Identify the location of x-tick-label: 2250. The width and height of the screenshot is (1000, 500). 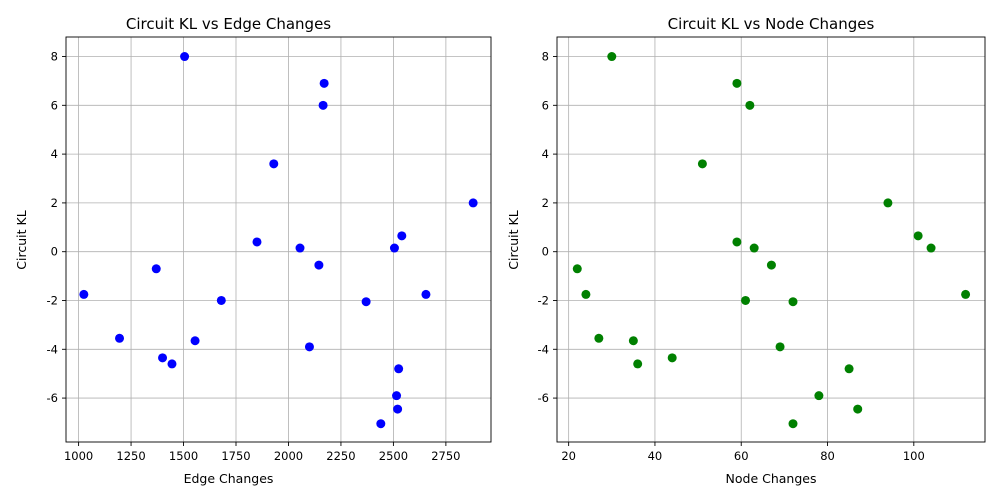
(340, 456).